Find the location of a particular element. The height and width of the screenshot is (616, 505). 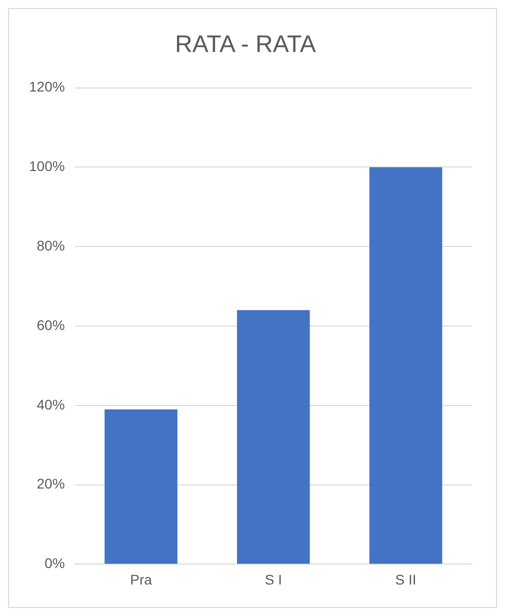

y-tick-label: 80% is located at coordinates (50, 245).